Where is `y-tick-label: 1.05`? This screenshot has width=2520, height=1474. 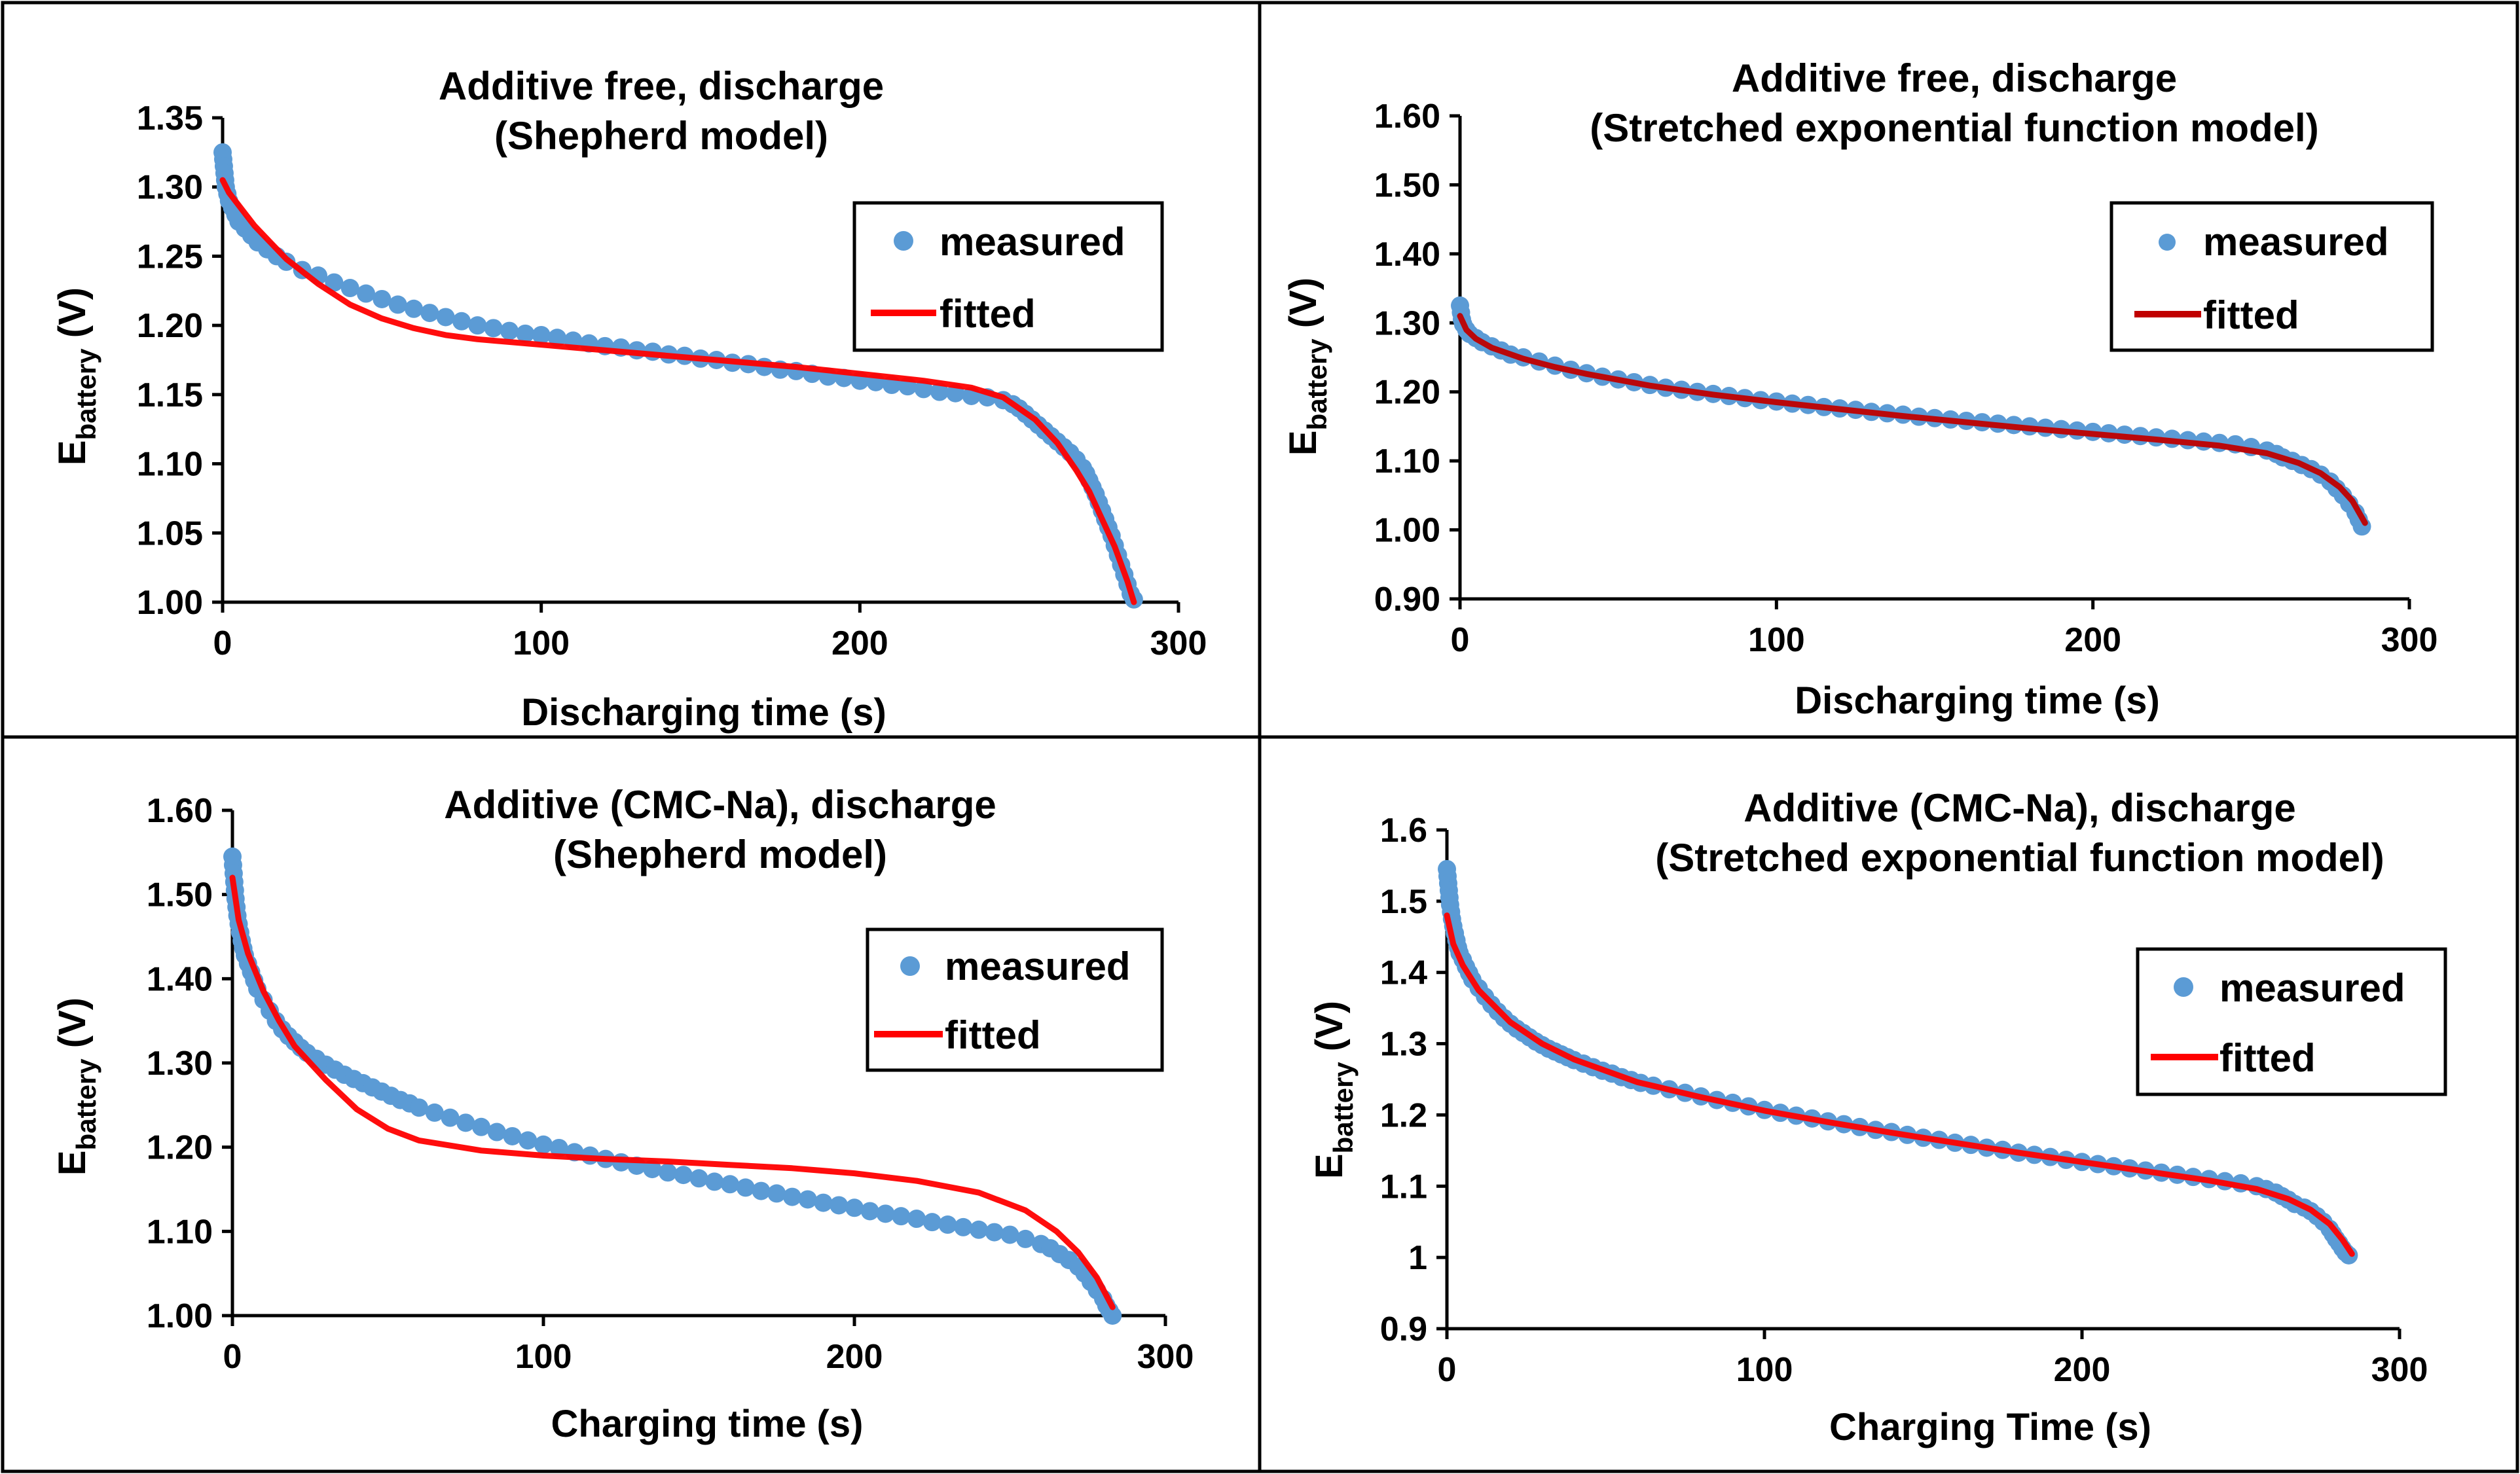 y-tick-label: 1.05 is located at coordinates (170, 533).